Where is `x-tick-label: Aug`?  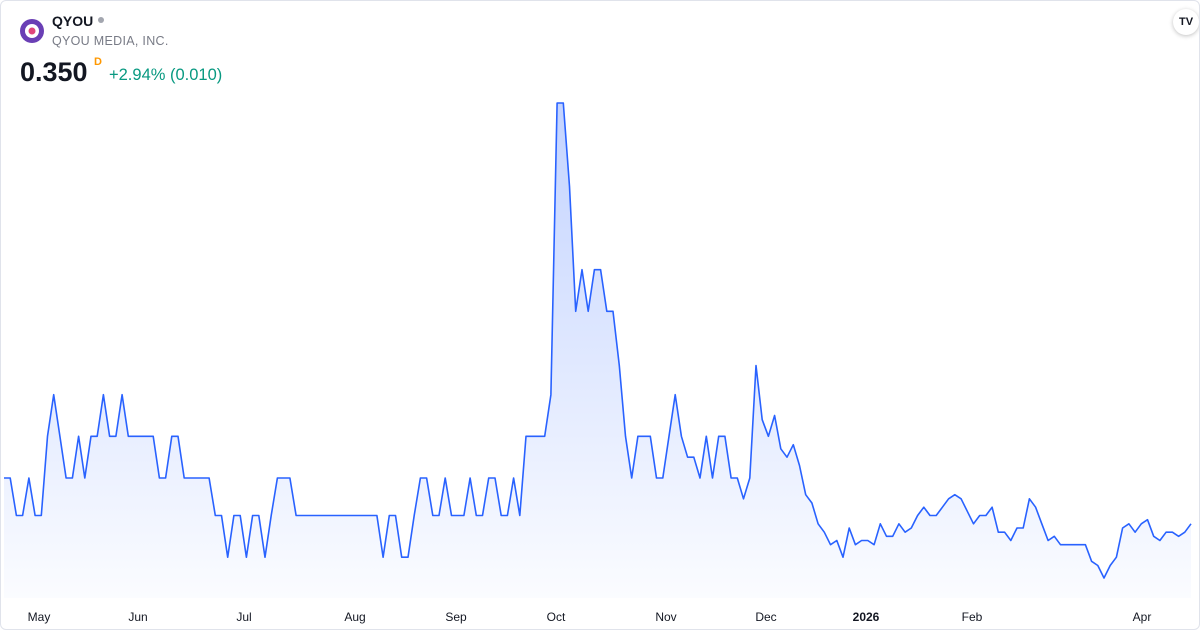 x-tick-label: Aug is located at coordinates (354, 617).